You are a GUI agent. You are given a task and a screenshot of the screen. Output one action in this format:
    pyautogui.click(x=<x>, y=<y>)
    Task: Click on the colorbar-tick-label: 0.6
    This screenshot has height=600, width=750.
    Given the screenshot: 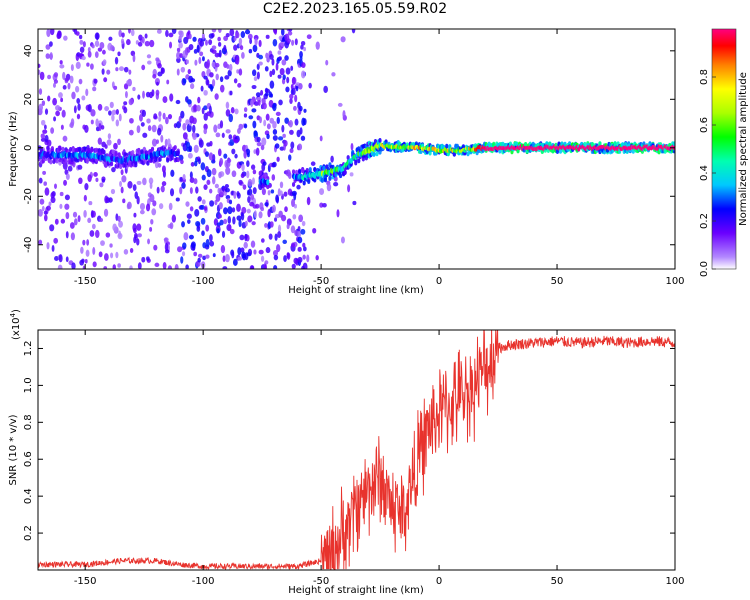 What is the action you would take?
    pyautogui.click(x=704, y=125)
    